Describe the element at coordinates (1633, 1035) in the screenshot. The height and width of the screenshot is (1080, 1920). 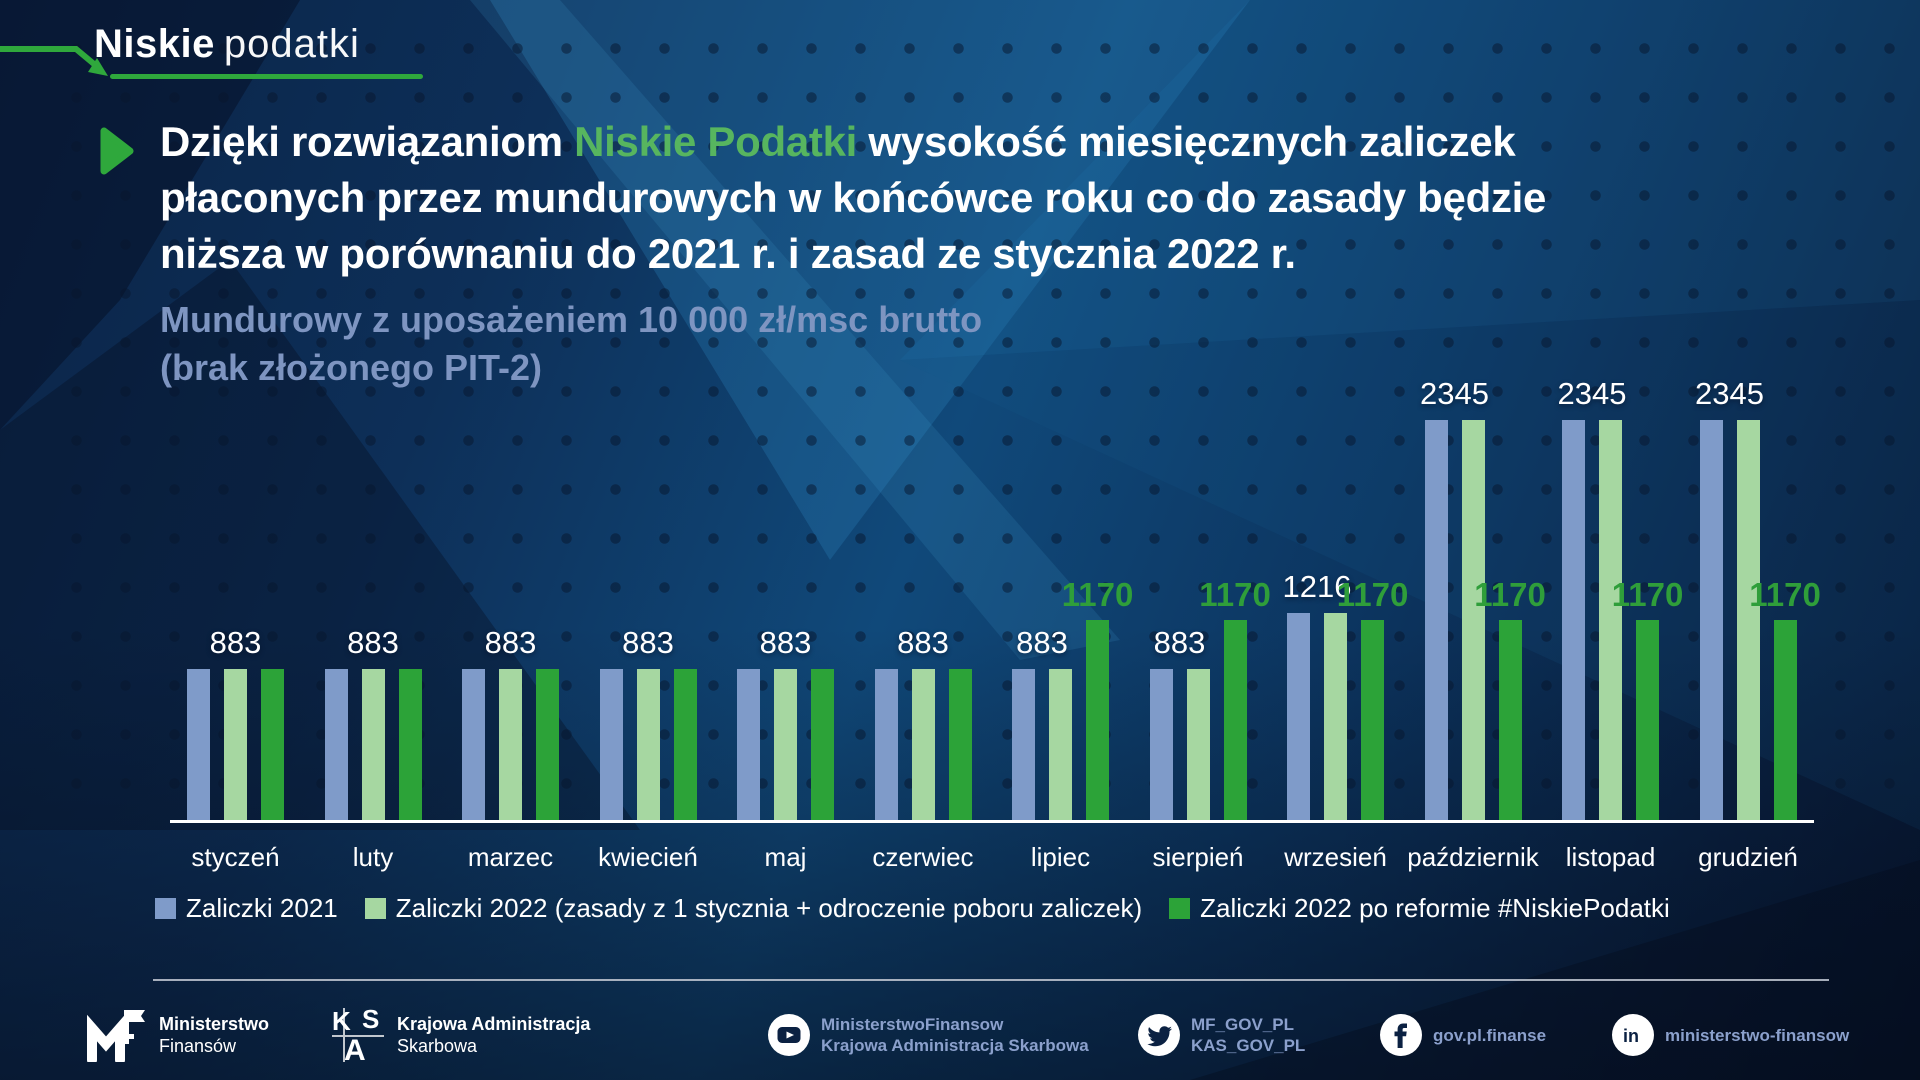
I see `linkedin-icon: in` at that location.